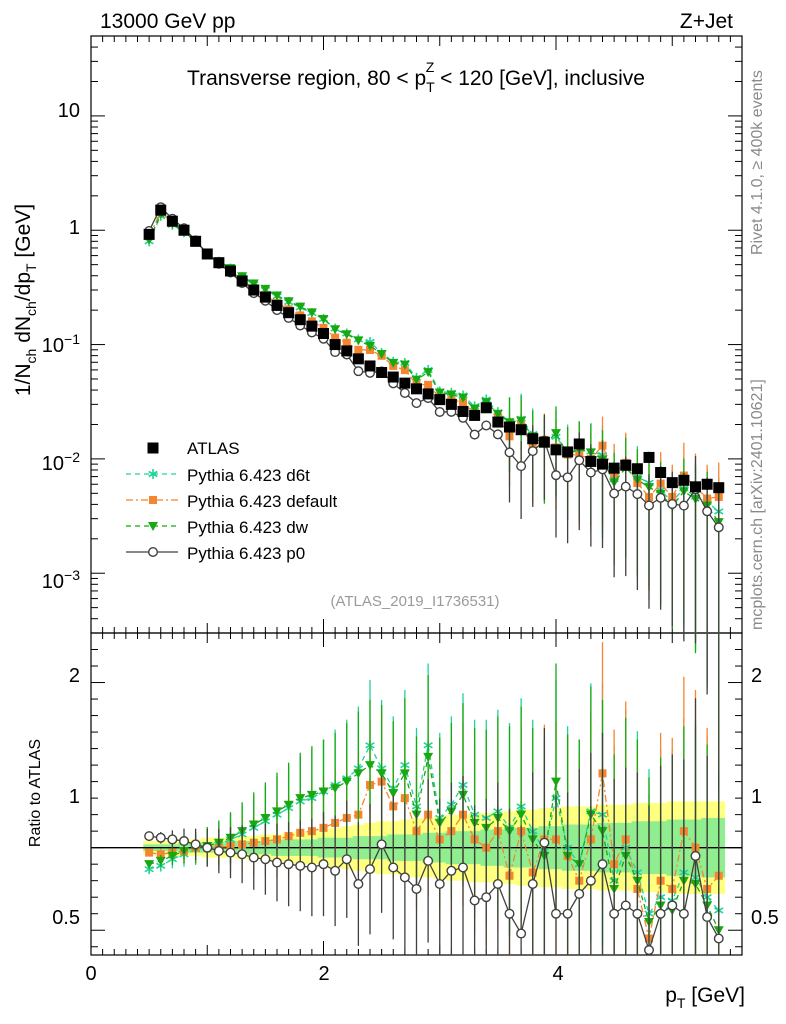  What do you see at coordinates (167, 21) in the screenshot?
I see `header-left: 13000 GeV pp` at bounding box center [167, 21].